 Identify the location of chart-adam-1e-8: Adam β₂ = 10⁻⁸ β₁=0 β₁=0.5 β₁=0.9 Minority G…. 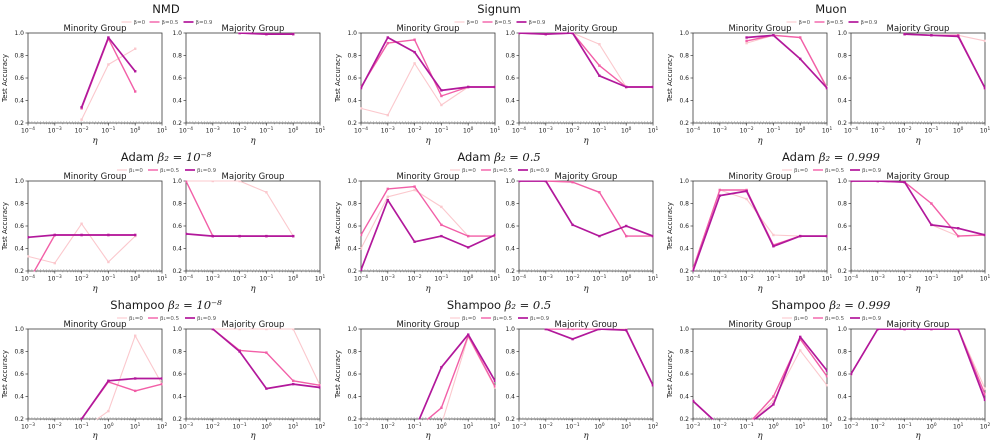
(163, 222).